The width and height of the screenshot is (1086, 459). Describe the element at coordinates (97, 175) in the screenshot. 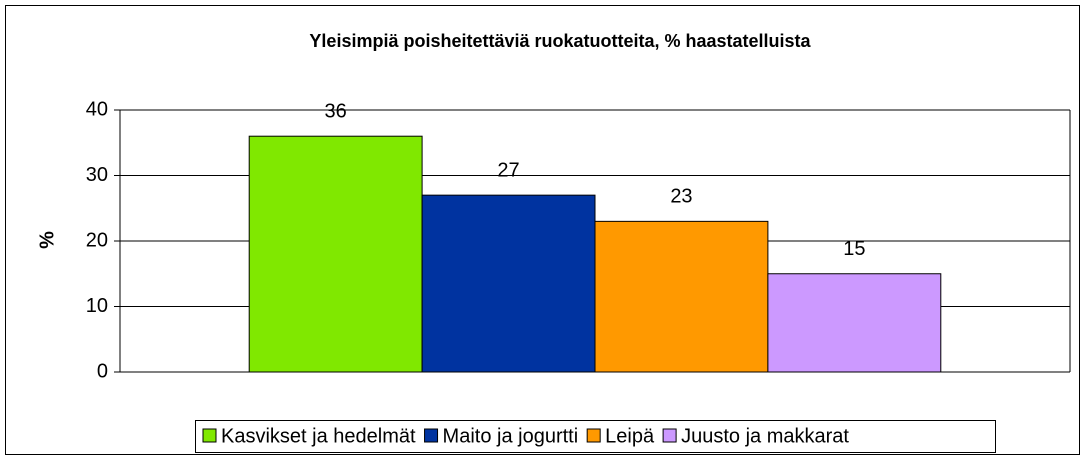

I see `y-tick-label: 30` at that location.